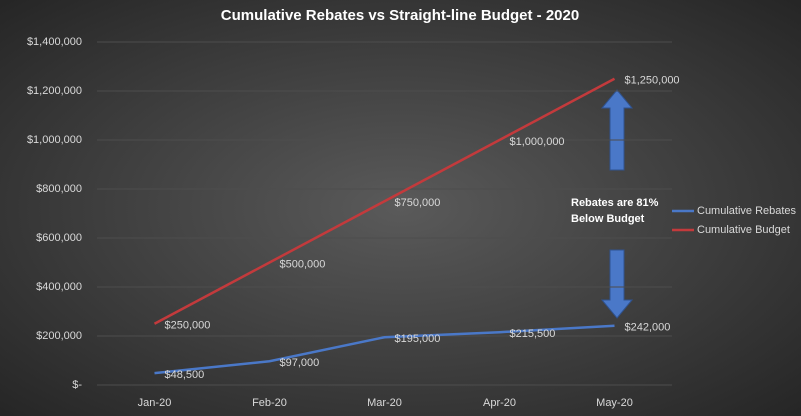 Image resolution: width=801 pixels, height=416 pixels. What do you see at coordinates (59, 336) in the screenshot?
I see `y-tick-label: $200,000` at bounding box center [59, 336].